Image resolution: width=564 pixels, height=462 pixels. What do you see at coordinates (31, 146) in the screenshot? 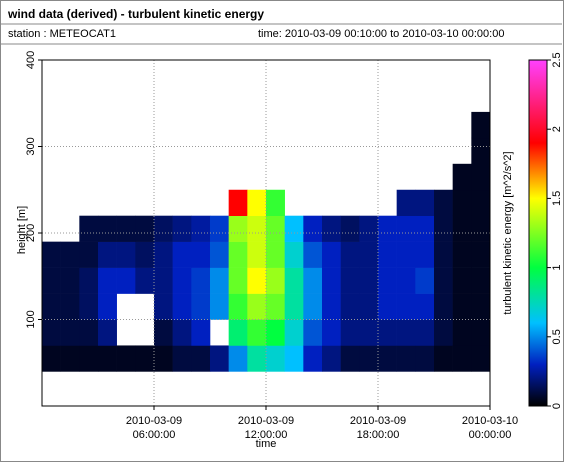
I see `y-tick-label: 300` at bounding box center [31, 146].